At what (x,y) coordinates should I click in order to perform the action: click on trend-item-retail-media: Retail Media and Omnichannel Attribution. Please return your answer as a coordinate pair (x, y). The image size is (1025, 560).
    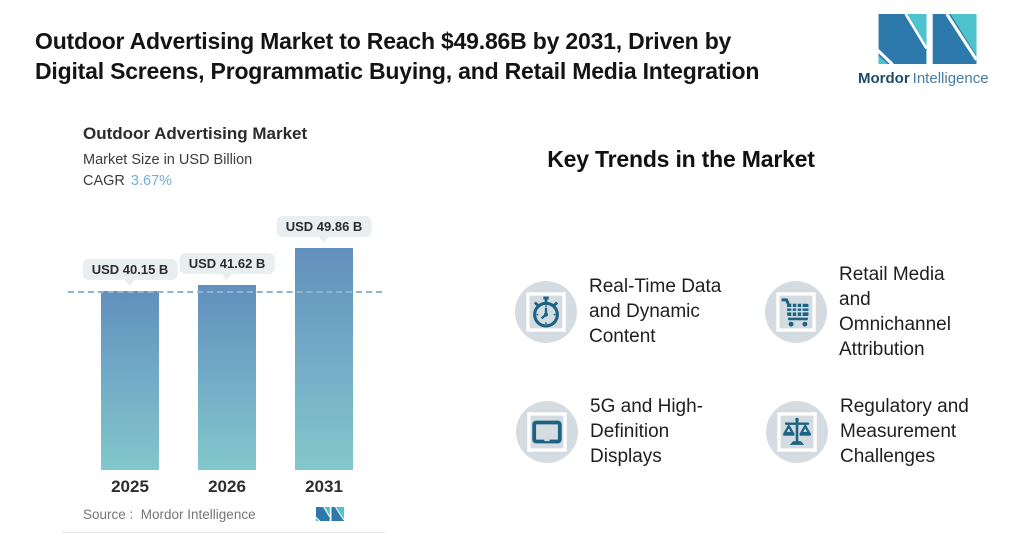
    Looking at the image, I should click on (872, 312).